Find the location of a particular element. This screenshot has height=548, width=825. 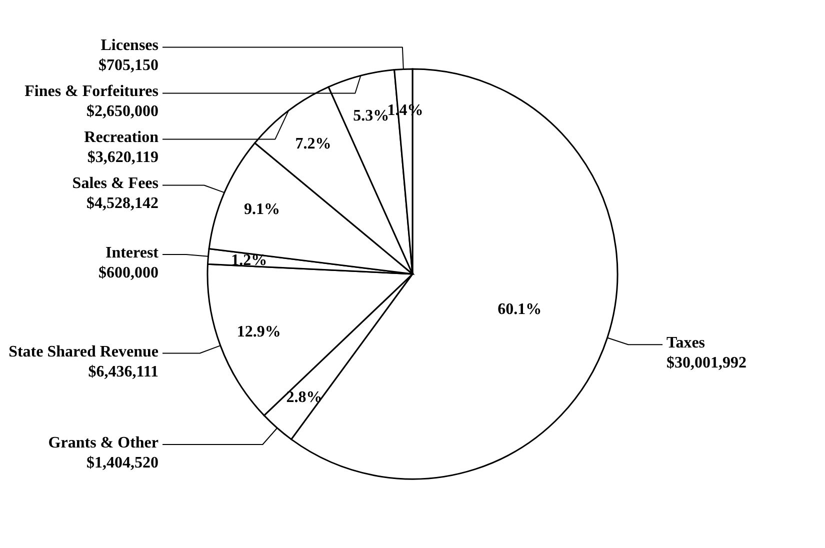

slice-label: State Shared Revenue is located at coordinates (83, 351).